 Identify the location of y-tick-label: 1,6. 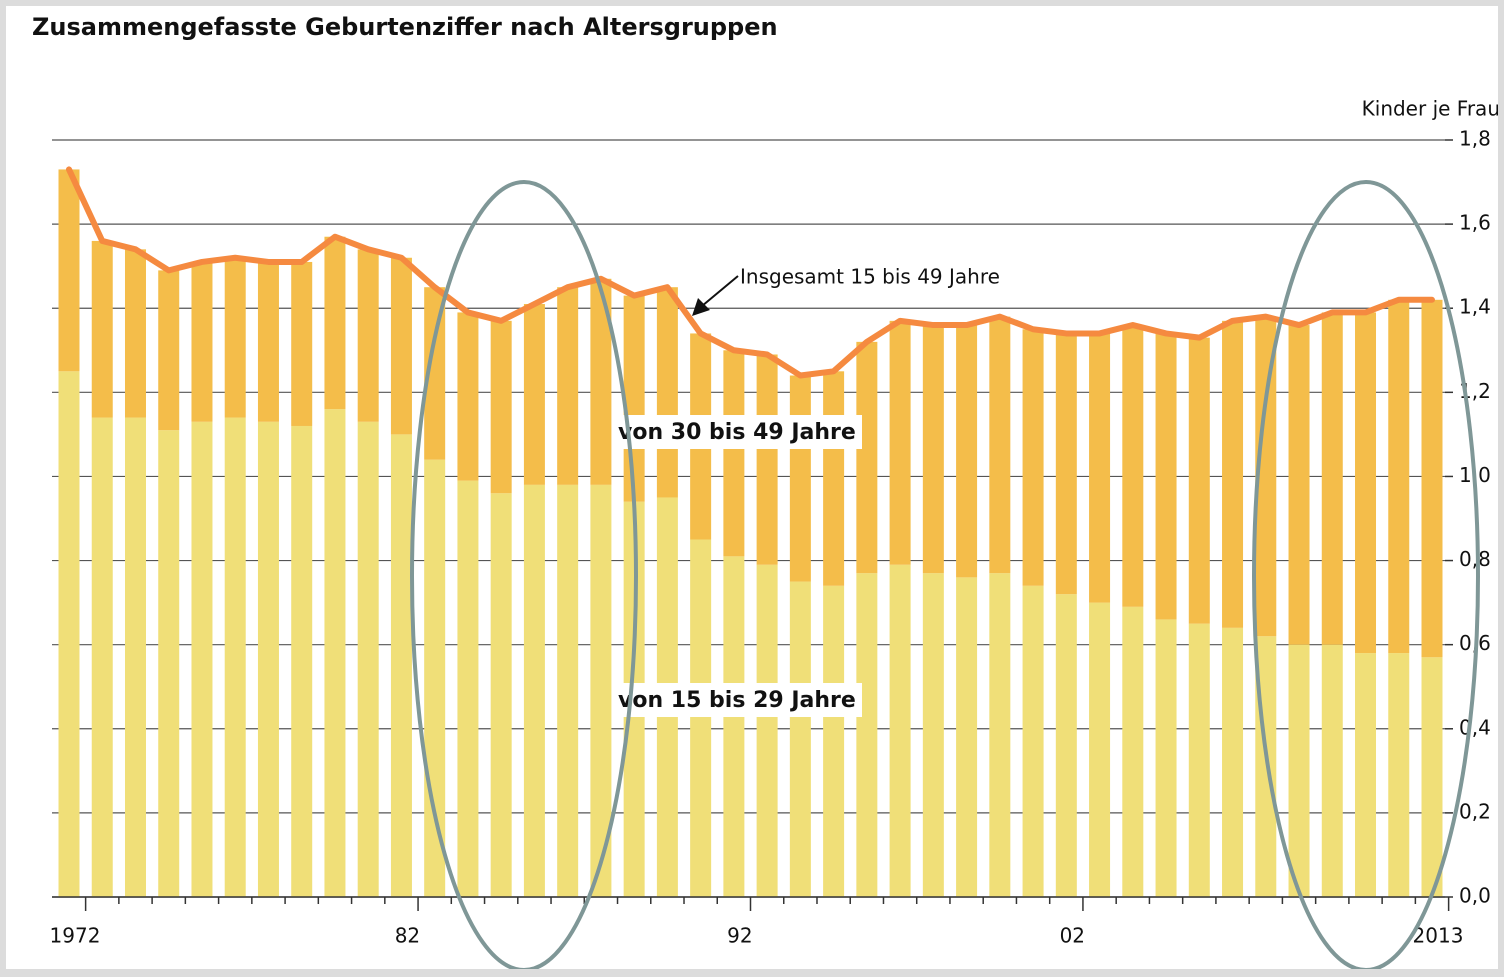
(1475, 223).